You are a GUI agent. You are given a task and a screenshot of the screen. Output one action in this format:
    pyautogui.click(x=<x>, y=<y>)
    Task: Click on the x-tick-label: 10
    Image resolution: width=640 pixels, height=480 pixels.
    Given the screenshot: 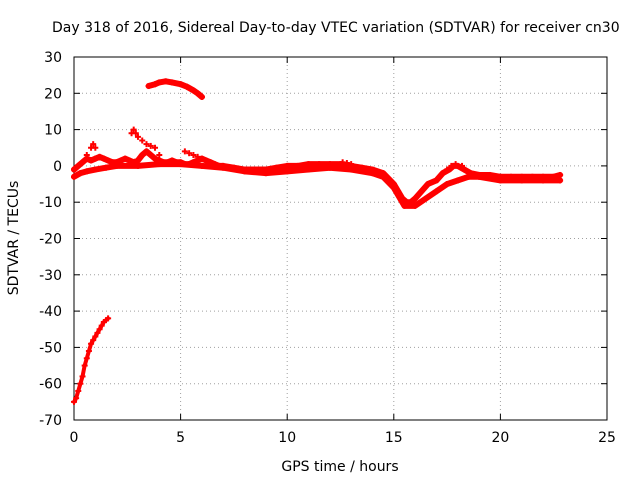 What is the action you would take?
    pyautogui.click(x=287, y=438)
    